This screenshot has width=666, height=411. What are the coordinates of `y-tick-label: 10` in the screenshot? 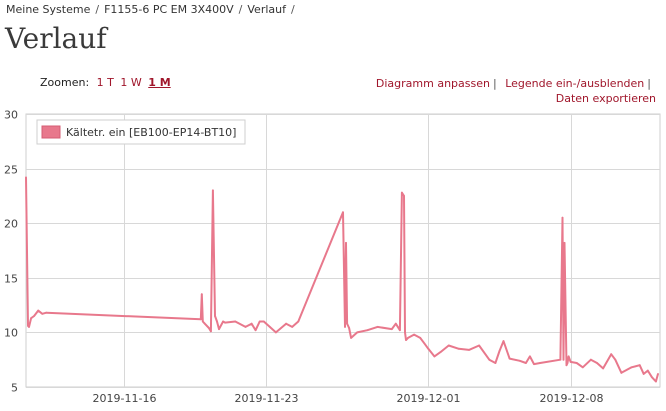 It's located at (11, 333).